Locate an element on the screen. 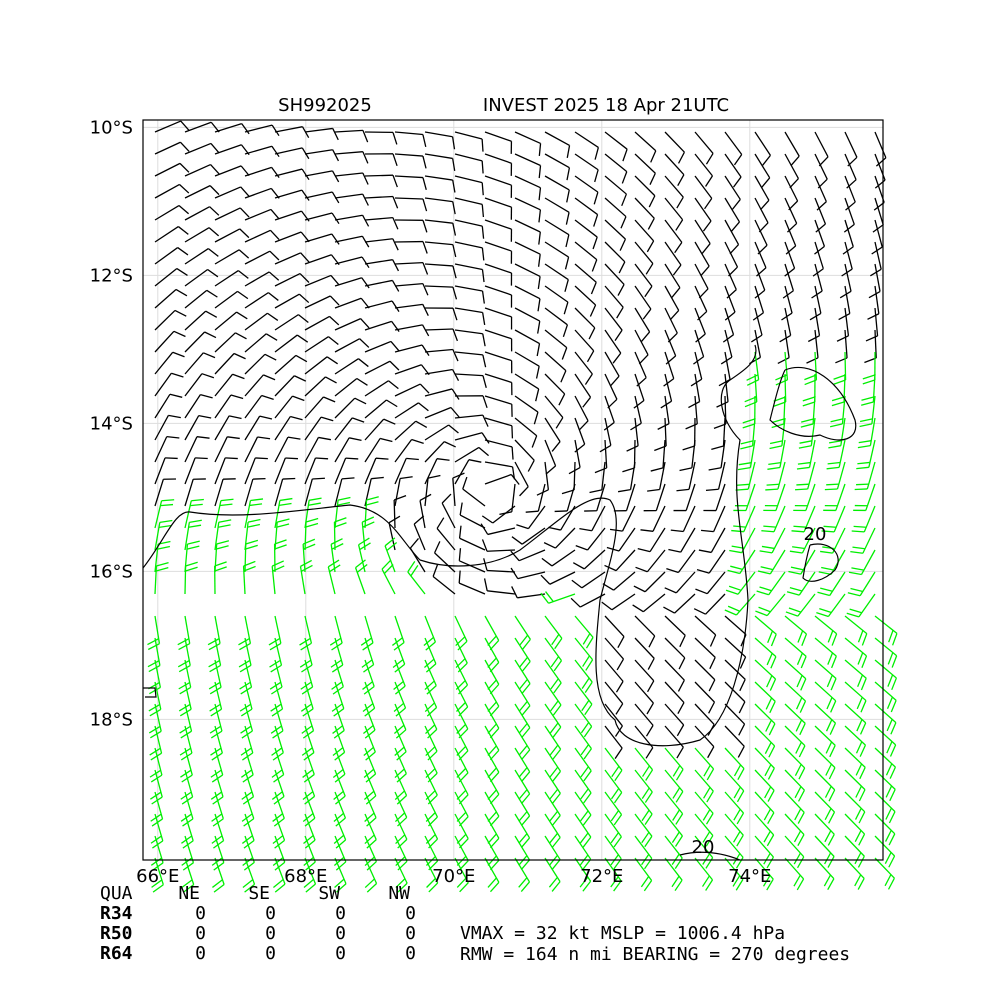  table-header: SW is located at coordinates (329, 893).